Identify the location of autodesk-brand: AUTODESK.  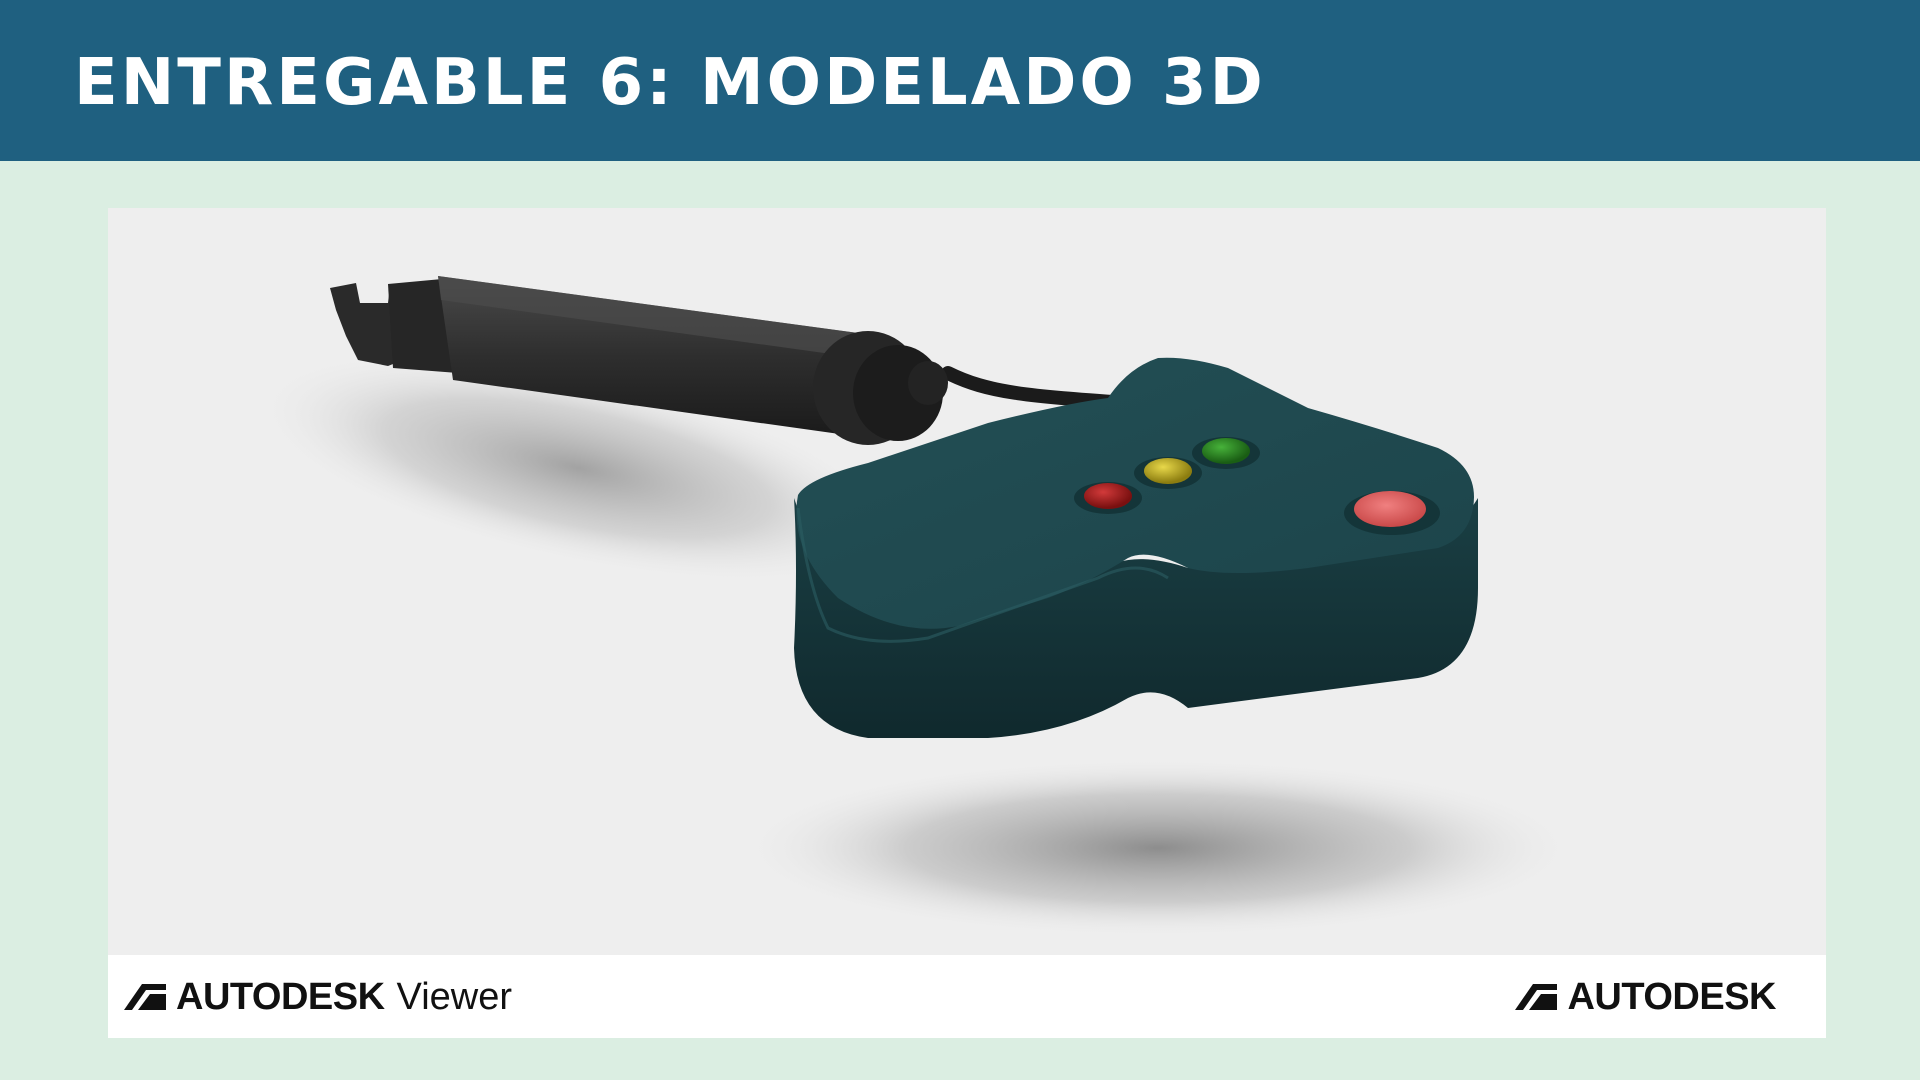
(1645, 997).